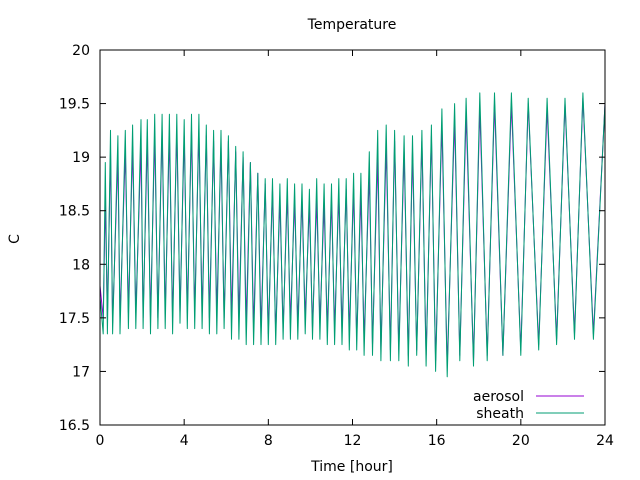  What do you see at coordinates (15, 239) in the screenshot?
I see `y-axis-title: C` at bounding box center [15, 239].